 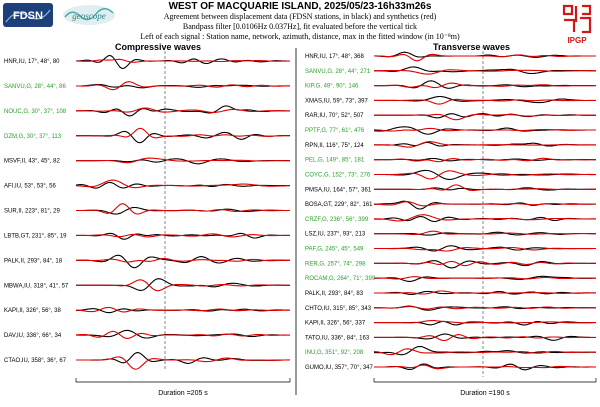 I want to click on transverse-duration-label: Duration =190 s, so click(x=485, y=393).